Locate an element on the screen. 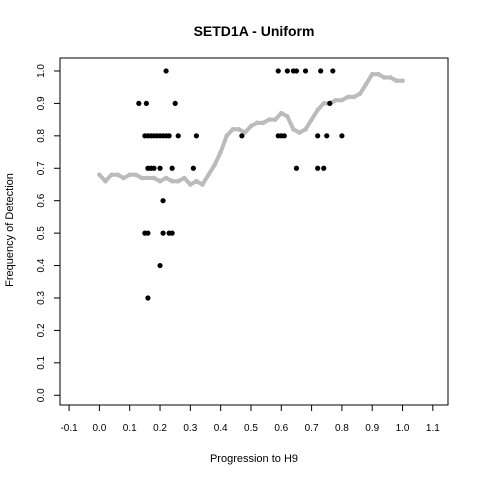 The height and width of the screenshot is (480, 480). x-tick-label: 0.6 is located at coordinates (281, 428).